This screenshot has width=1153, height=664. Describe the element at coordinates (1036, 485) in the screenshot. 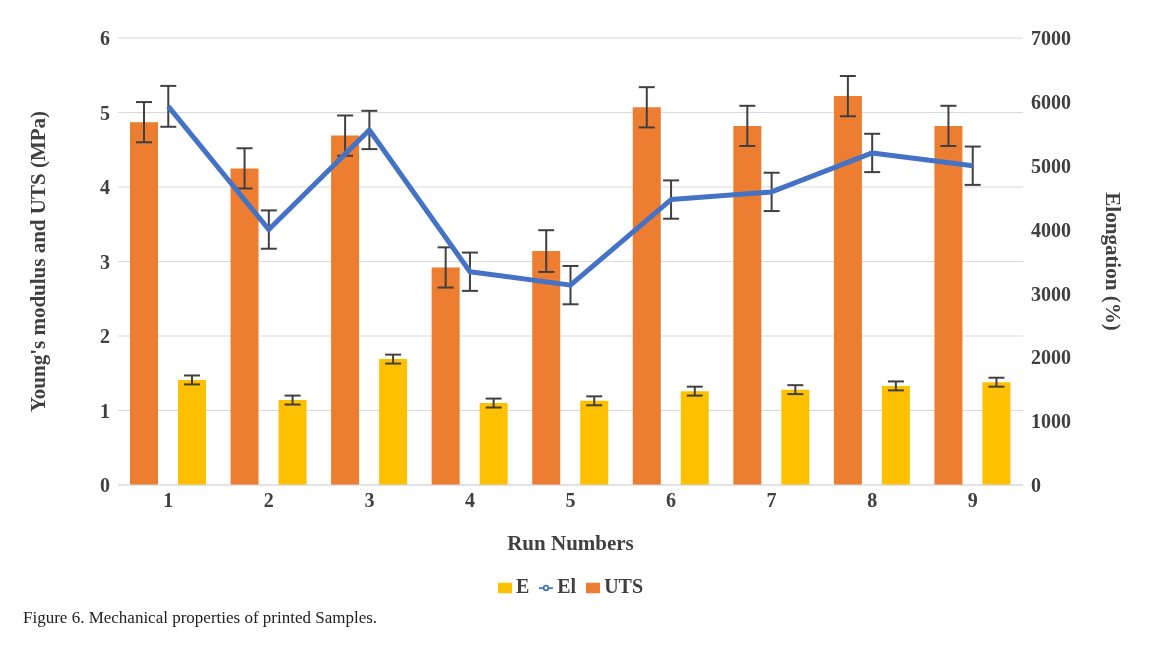

I see `y2-tick-label: 0` at that location.